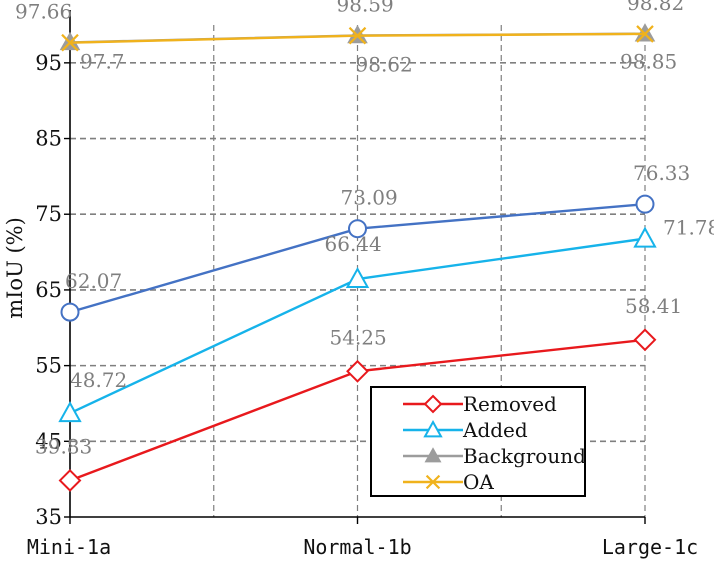 This screenshot has height=575, width=714. I want to click on y-axis-label: mIoU (%), so click(15, 268).